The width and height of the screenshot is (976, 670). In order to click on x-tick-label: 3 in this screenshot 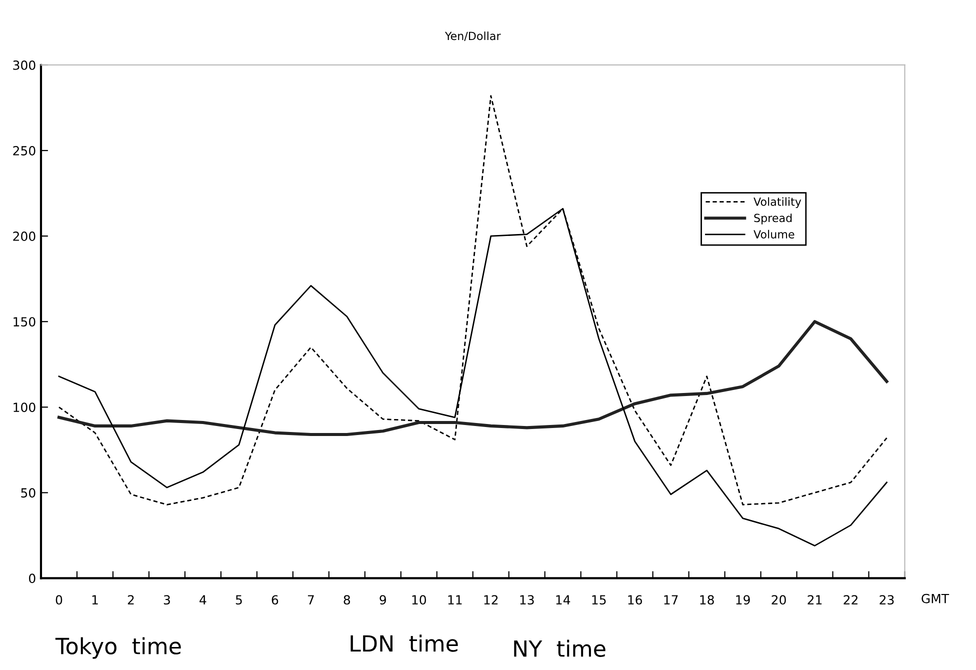, I will do `click(167, 600)`.